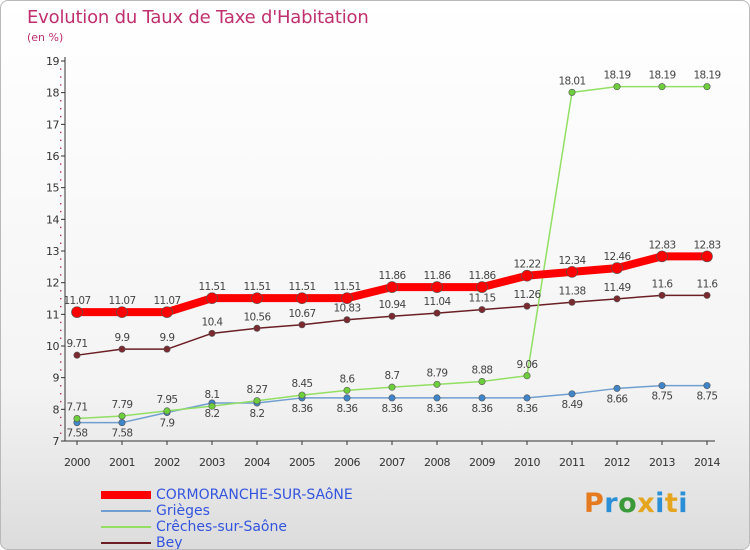  I want to click on data-label-cr-ches-sur-sa-ne: 8.79, so click(437, 373).